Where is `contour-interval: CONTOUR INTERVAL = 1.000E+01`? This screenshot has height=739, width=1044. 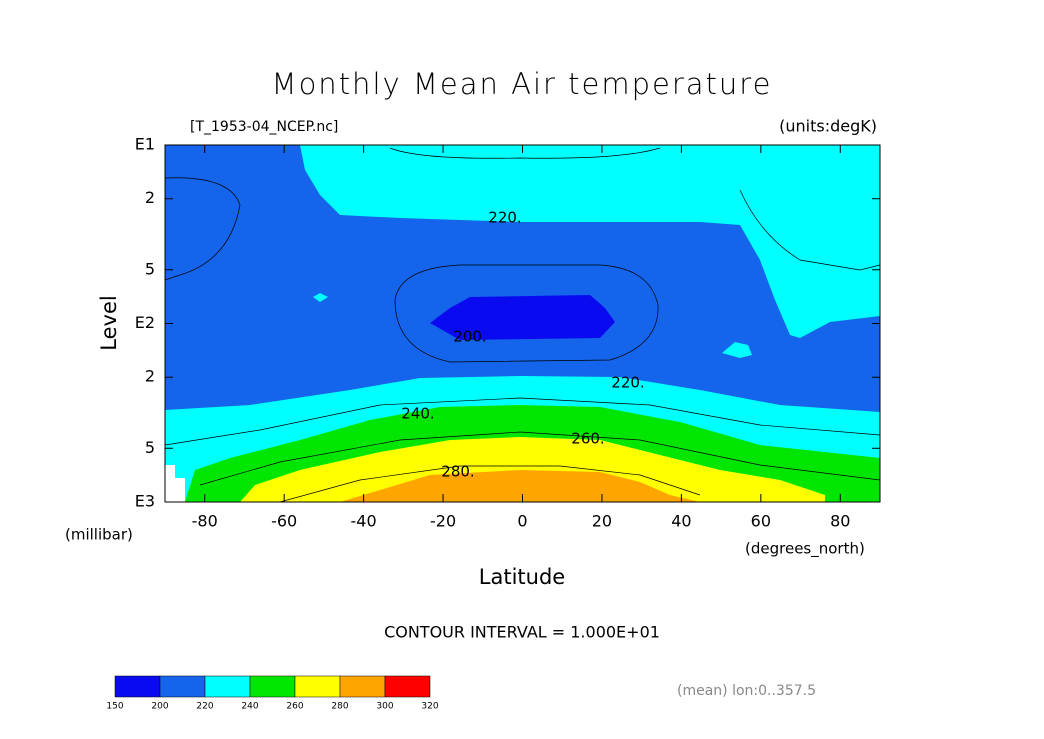
contour-interval: CONTOUR INTERVAL = 1.000E+01 is located at coordinates (522, 632).